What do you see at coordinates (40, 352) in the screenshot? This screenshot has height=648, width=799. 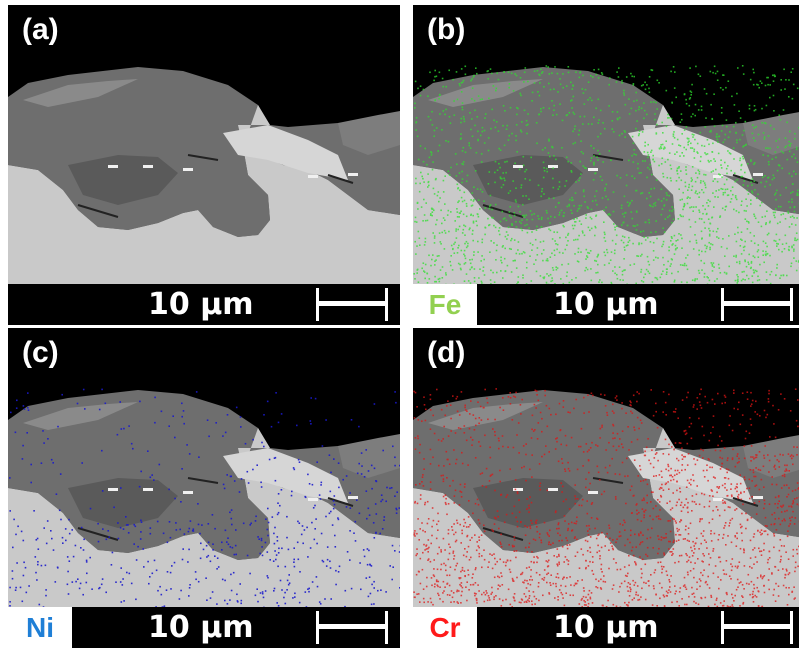 I see `panel-label: (c)` at bounding box center [40, 352].